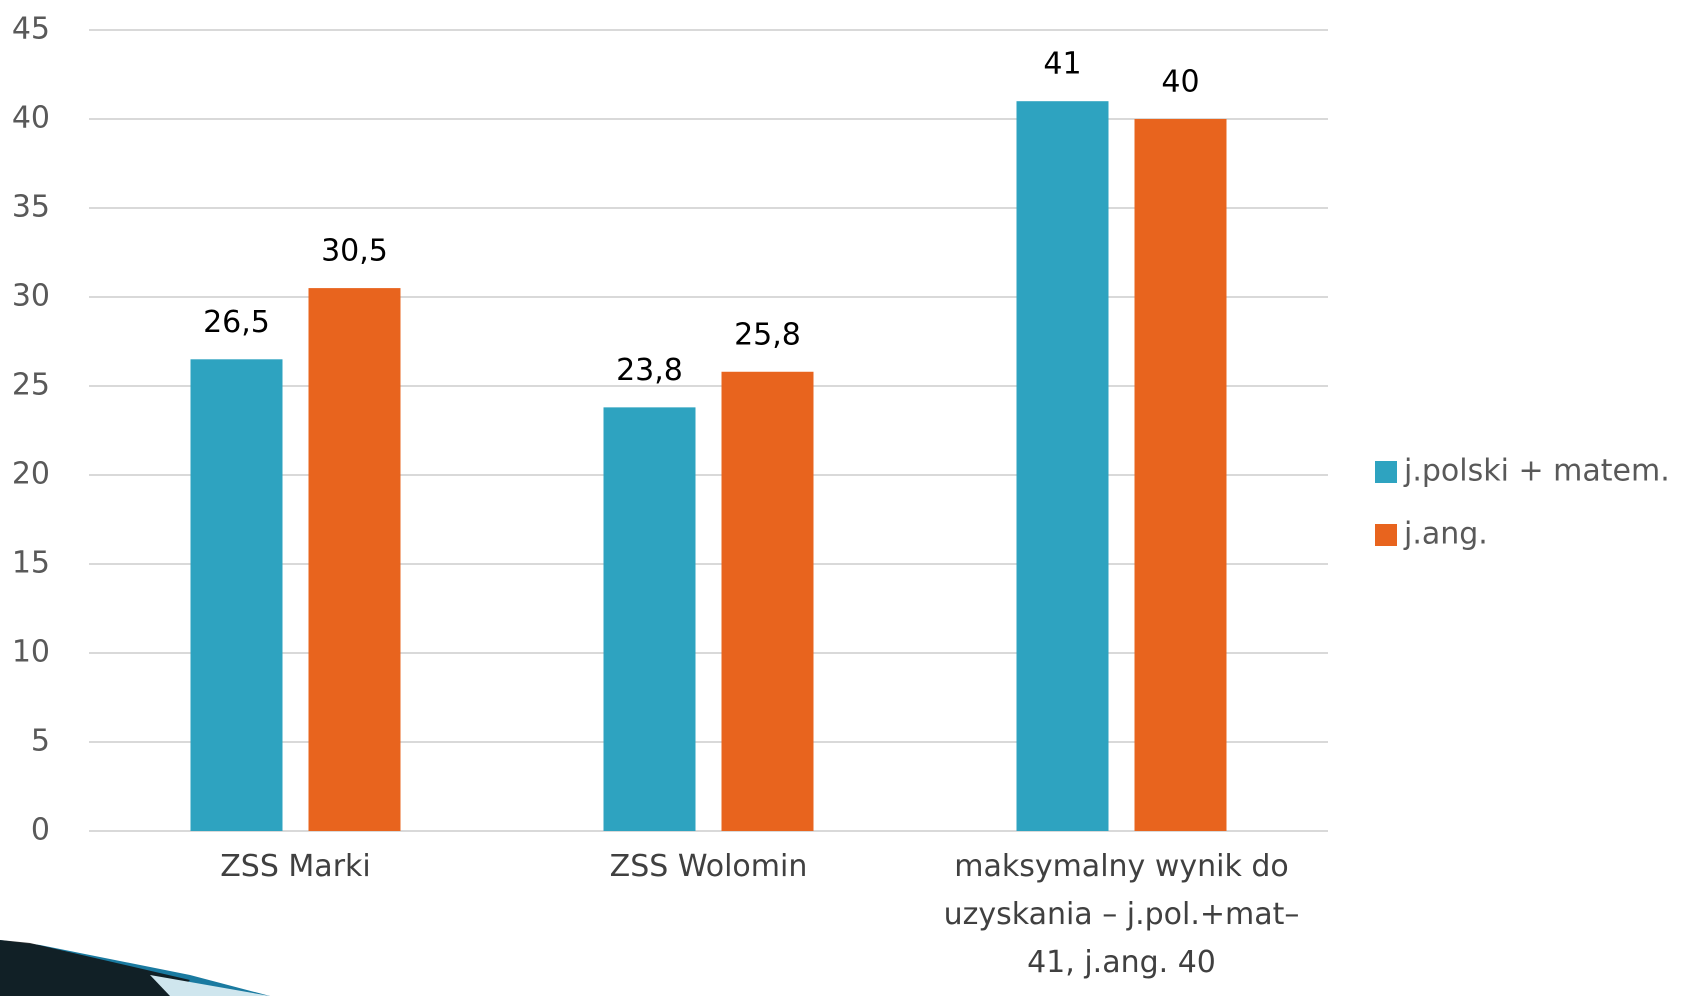 This screenshot has height=996, width=1684. What do you see at coordinates (708, 866) in the screenshot?
I see `x-tick-label: ZSS Wolomin` at bounding box center [708, 866].